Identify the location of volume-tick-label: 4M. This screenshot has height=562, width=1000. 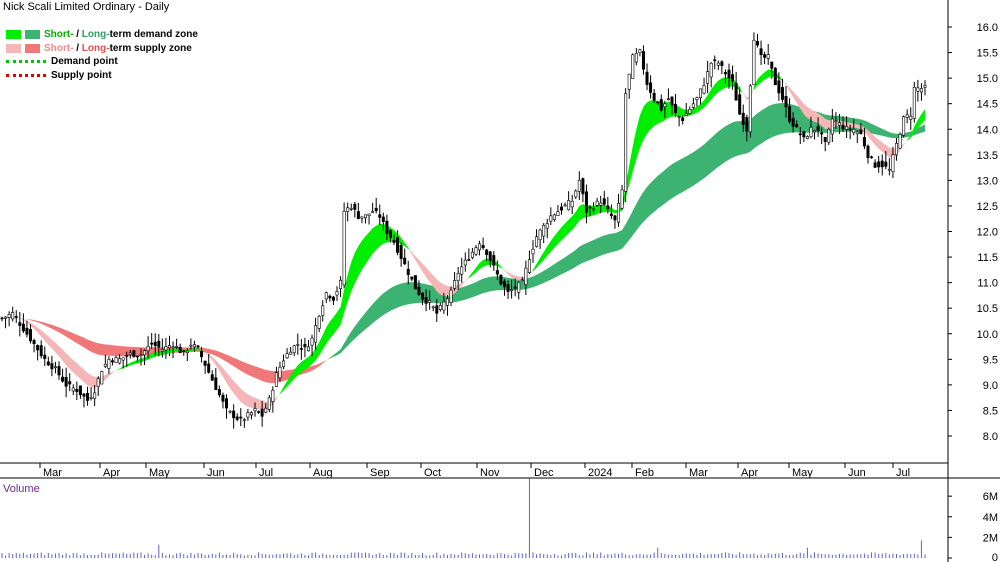
(990, 518).